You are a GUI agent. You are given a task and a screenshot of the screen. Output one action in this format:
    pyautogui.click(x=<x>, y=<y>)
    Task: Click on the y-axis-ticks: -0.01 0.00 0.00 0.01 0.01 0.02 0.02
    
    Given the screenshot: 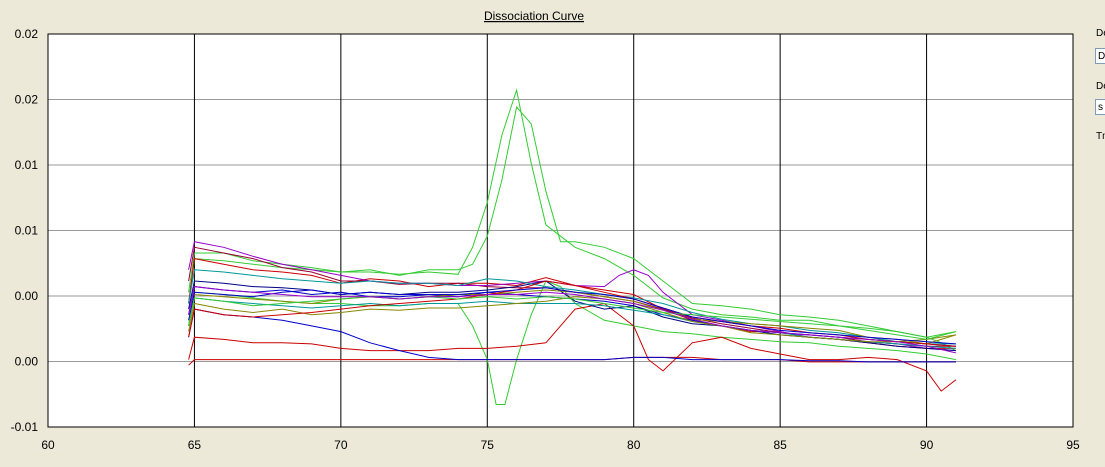 What is the action you would take?
    pyautogui.click(x=25, y=230)
    